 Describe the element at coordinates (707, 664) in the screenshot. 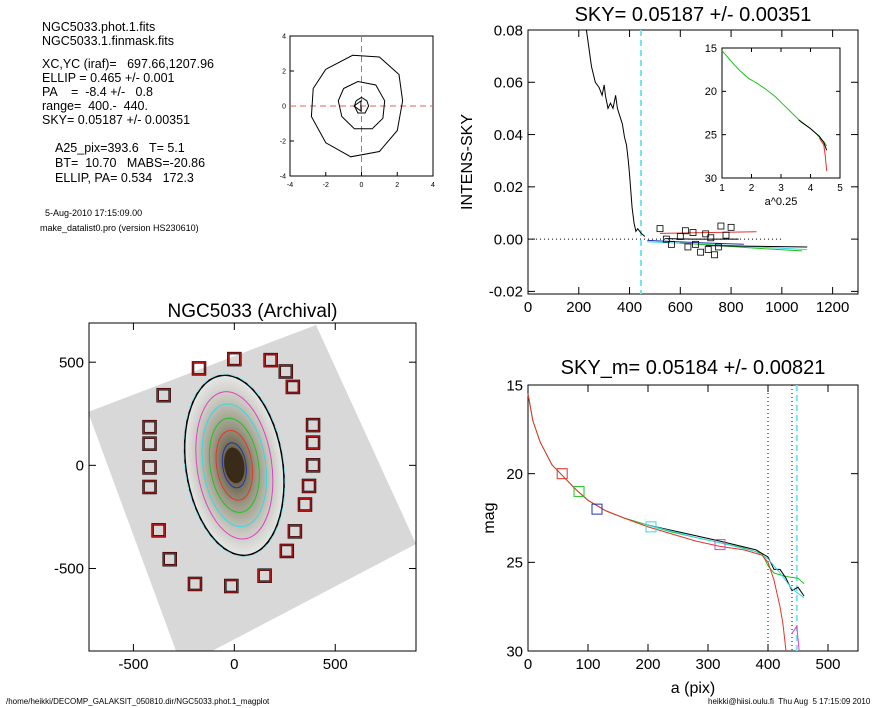

I see `mag-x-label: 300` at that location.